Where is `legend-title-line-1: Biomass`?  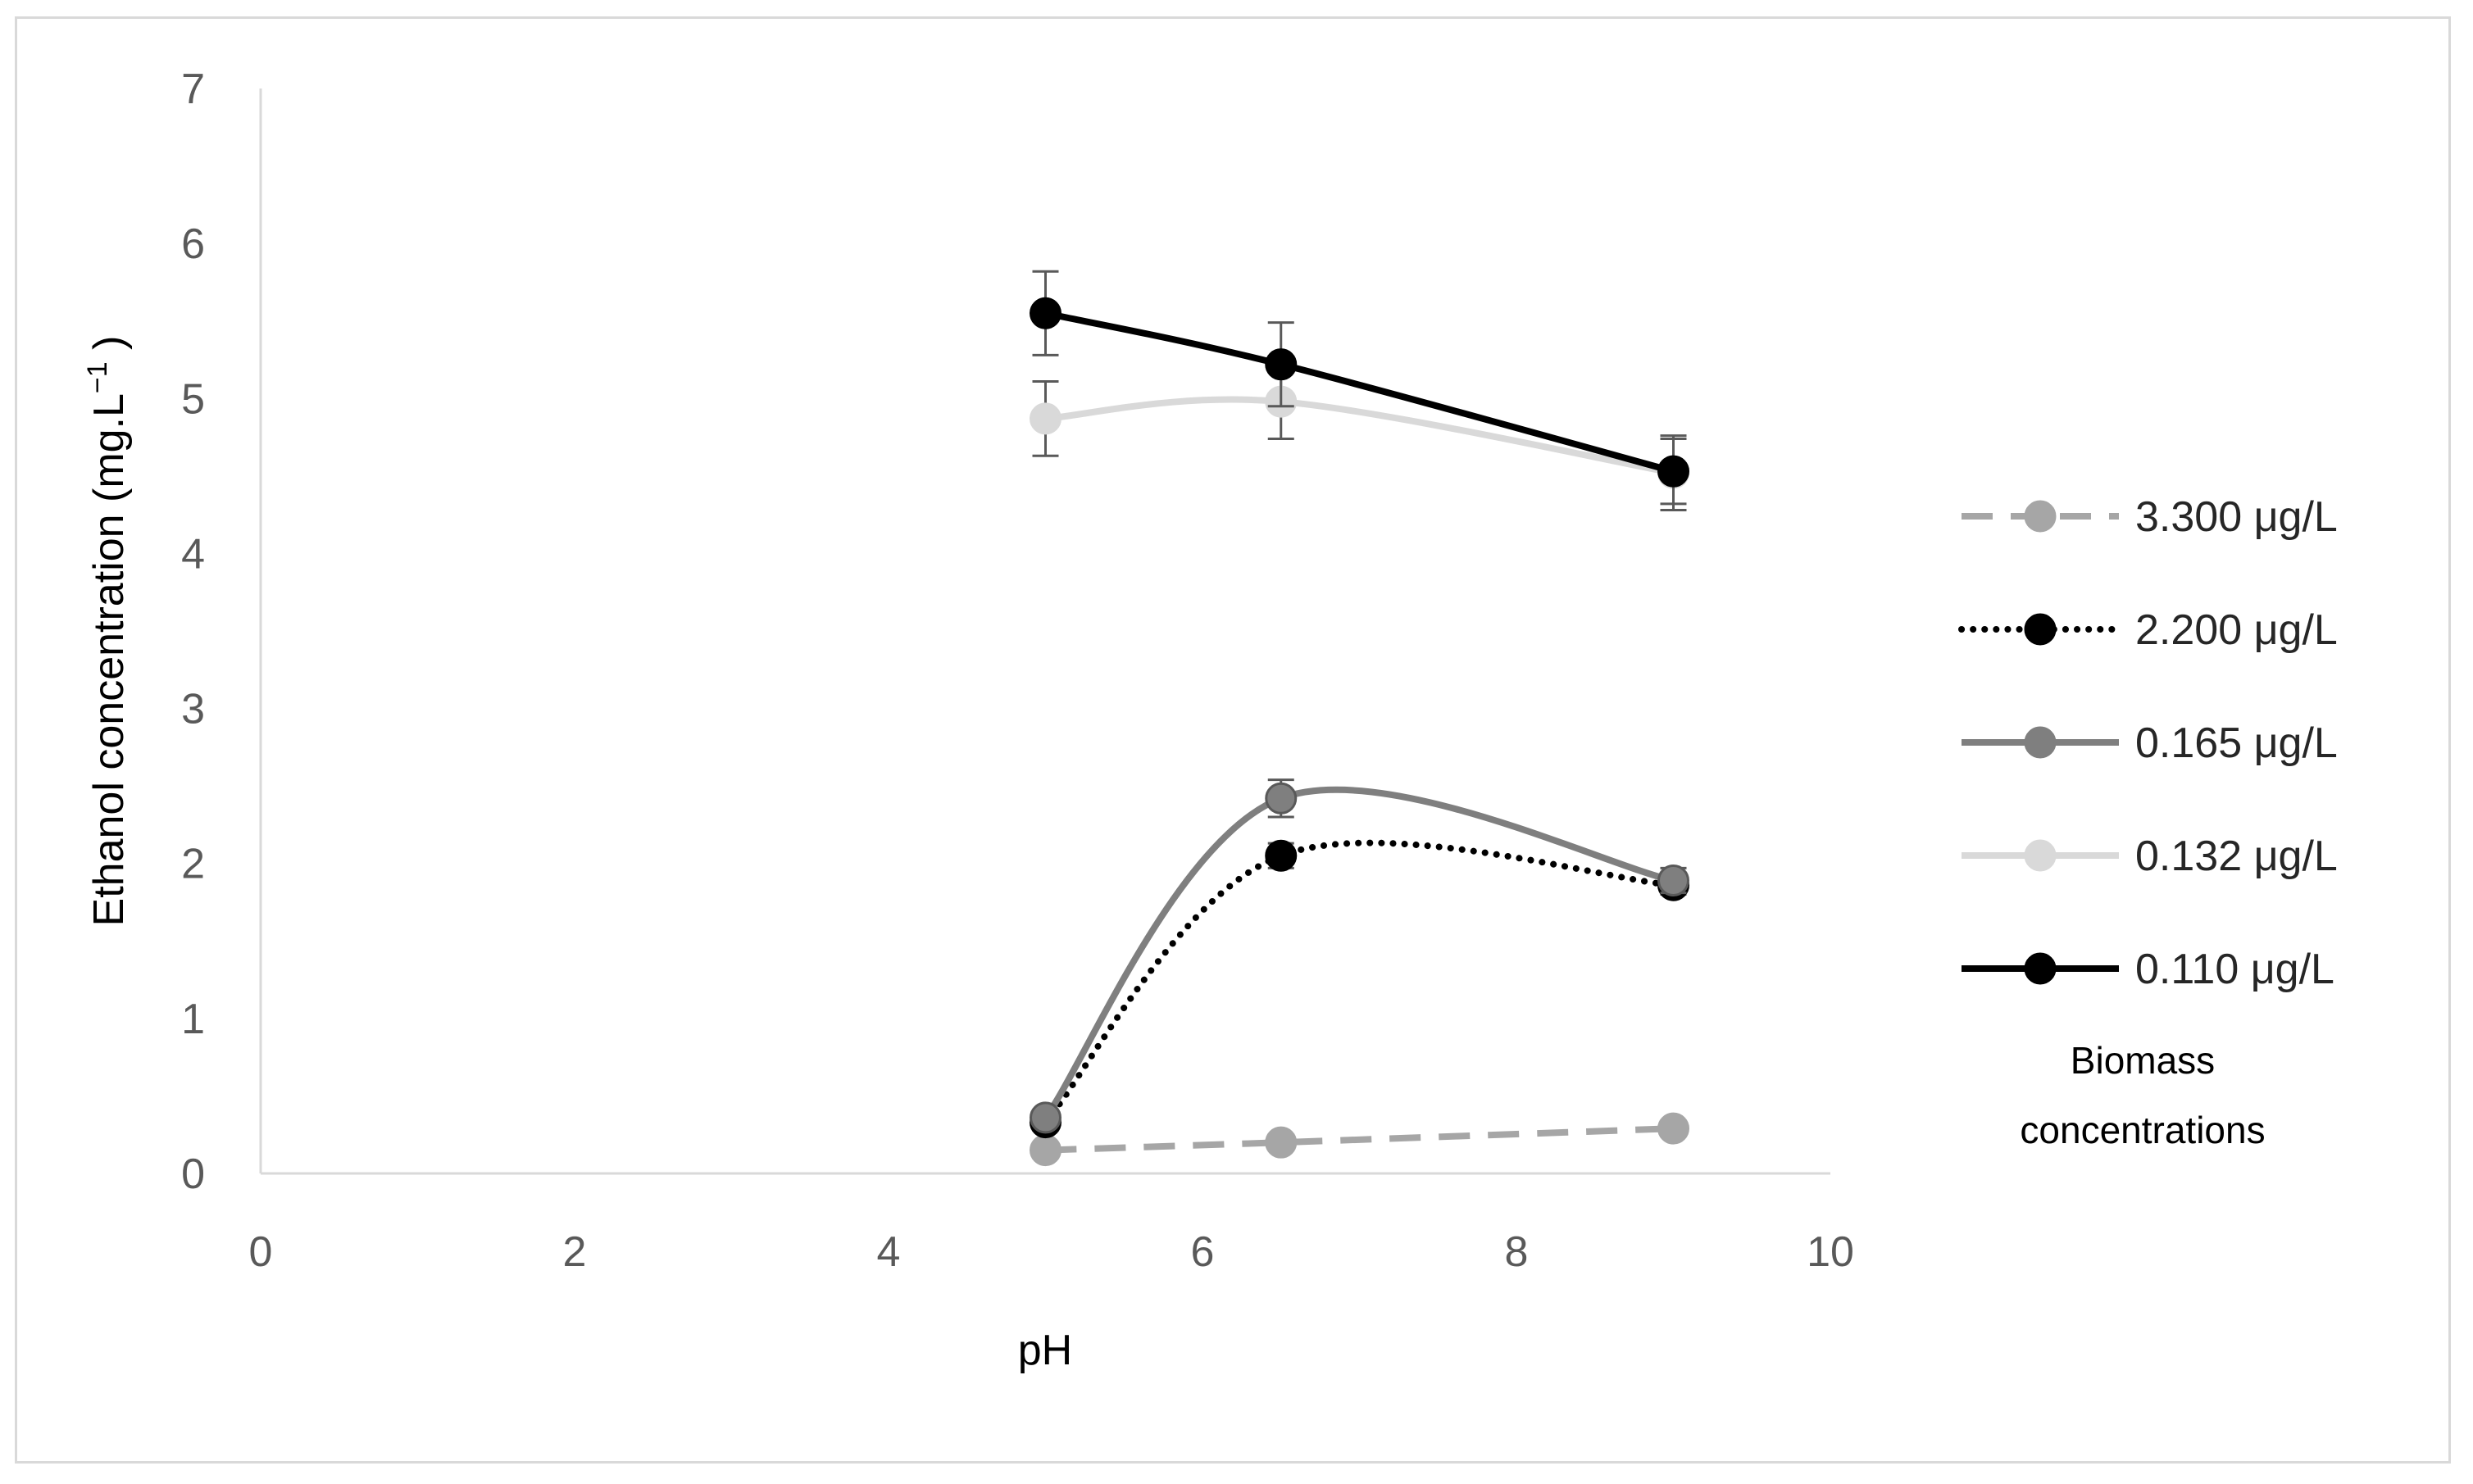 legend-title-line-1: Biomass is located at coordinates (2143, 1060).